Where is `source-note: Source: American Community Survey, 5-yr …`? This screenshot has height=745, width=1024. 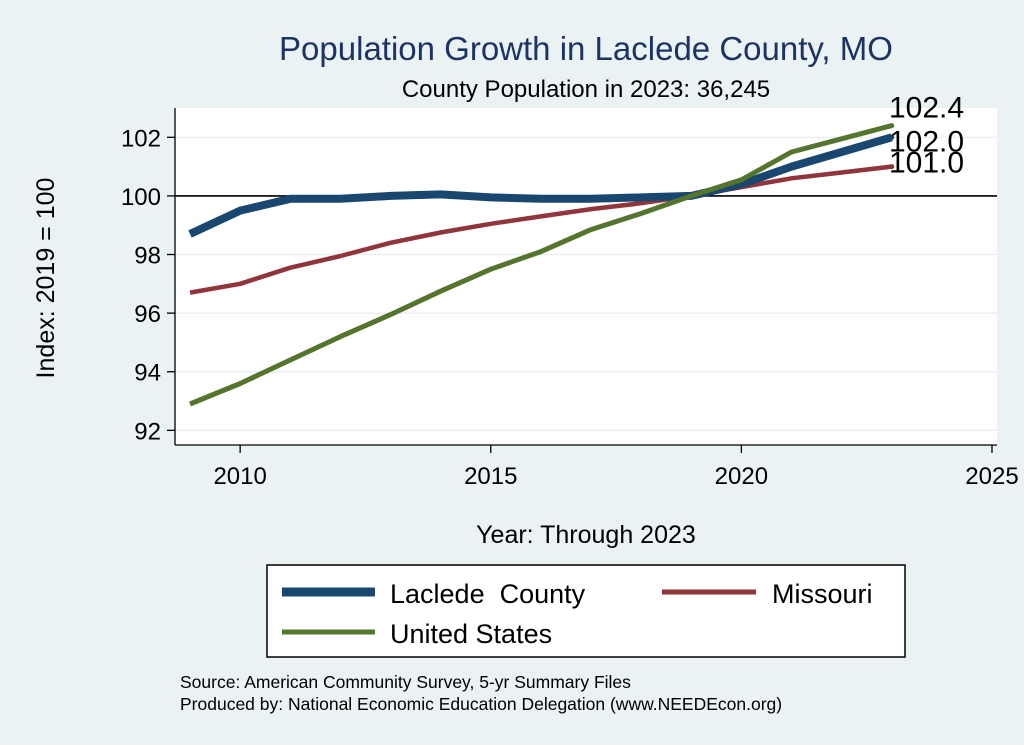
source-note: Source: American Community Survey, 5-yr … is located at coordinates (405, 682).